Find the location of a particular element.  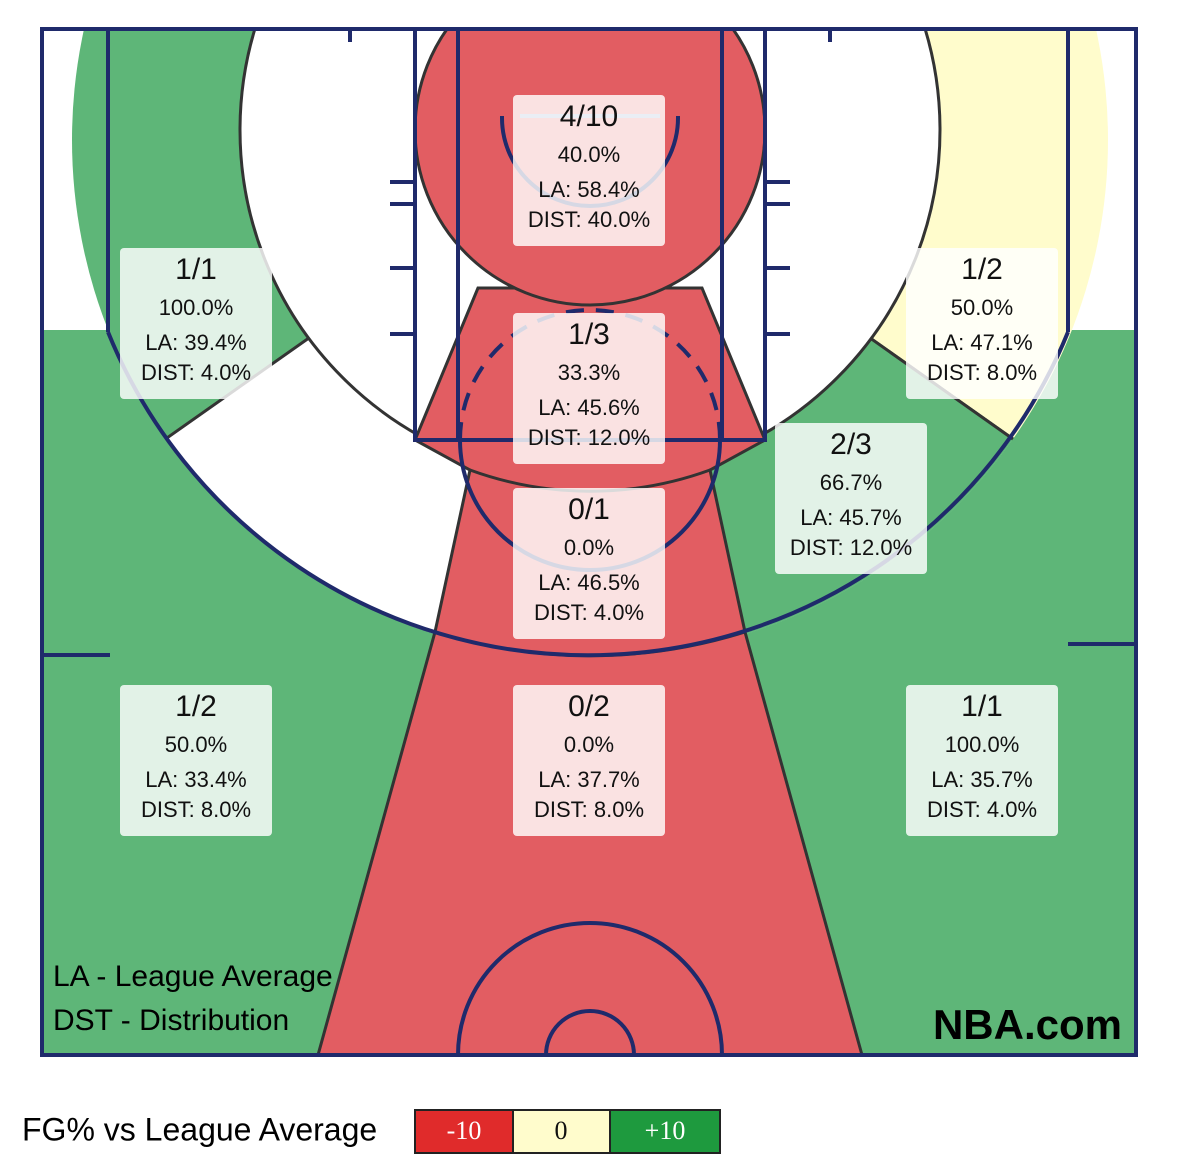

legend-label: -10 is located at coordinates (464, 1130).